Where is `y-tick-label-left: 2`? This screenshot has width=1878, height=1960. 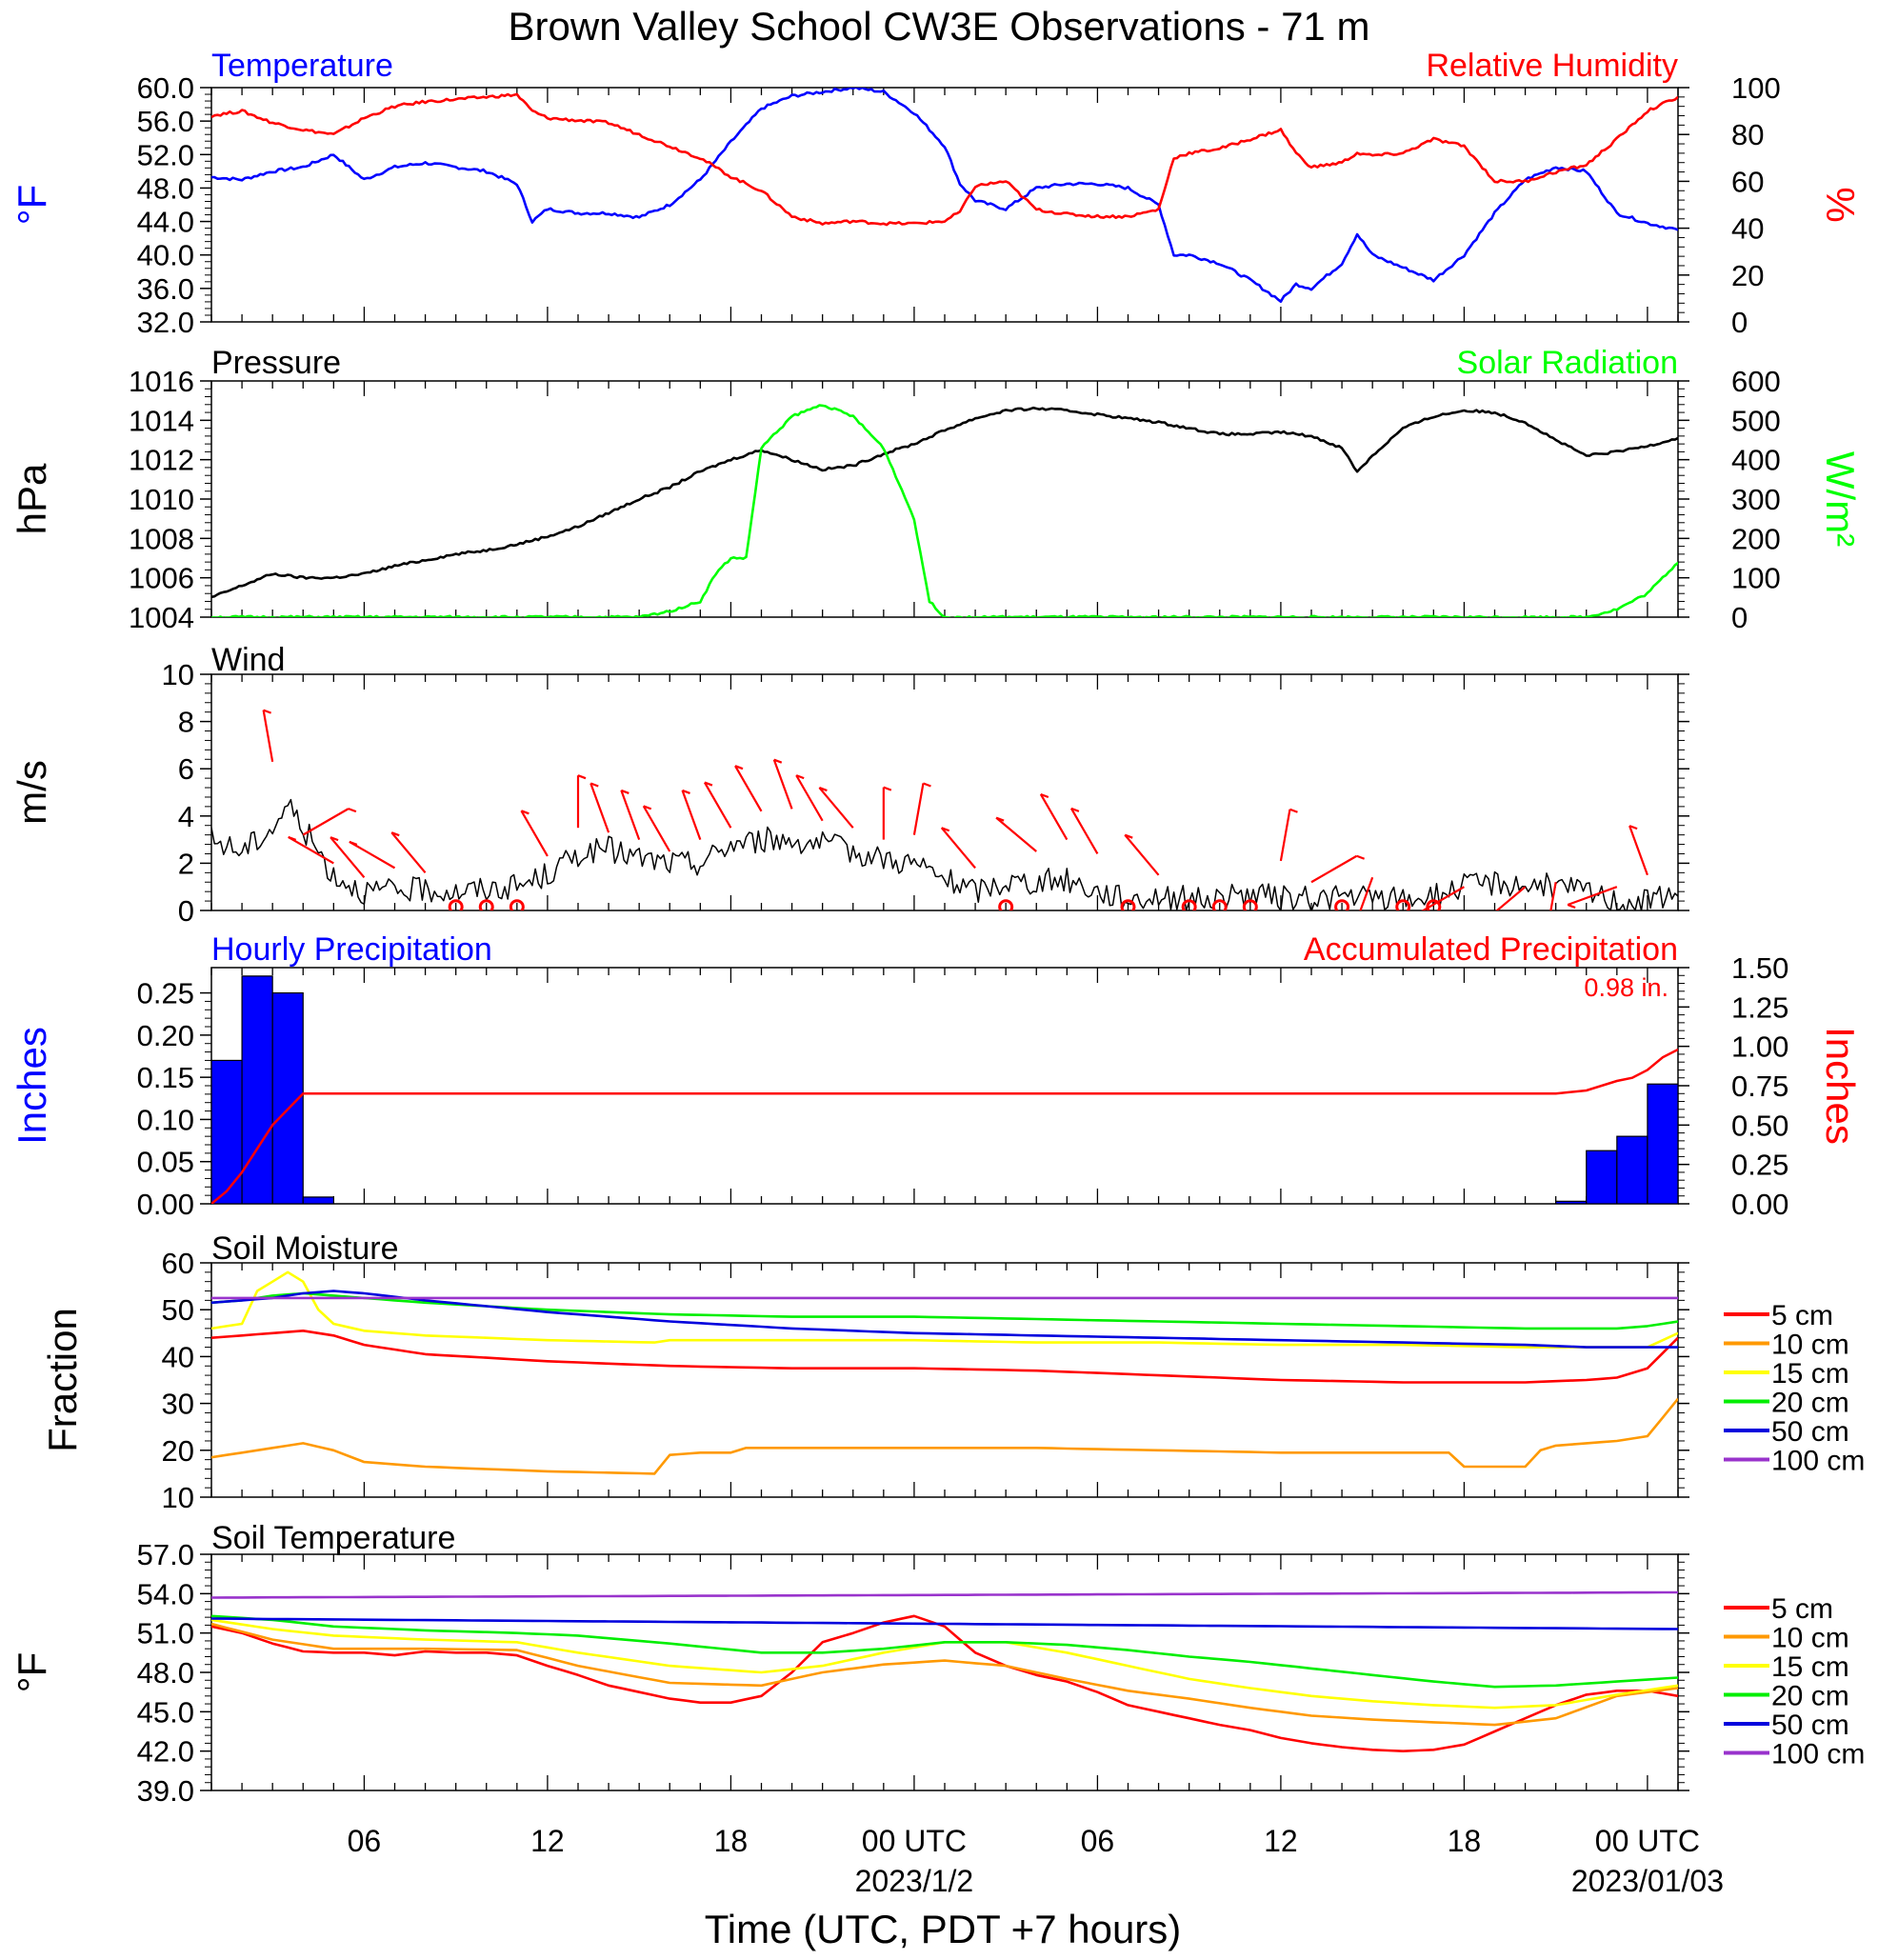 y-tick-label-left: 2 is located at coordinates (186, 863).